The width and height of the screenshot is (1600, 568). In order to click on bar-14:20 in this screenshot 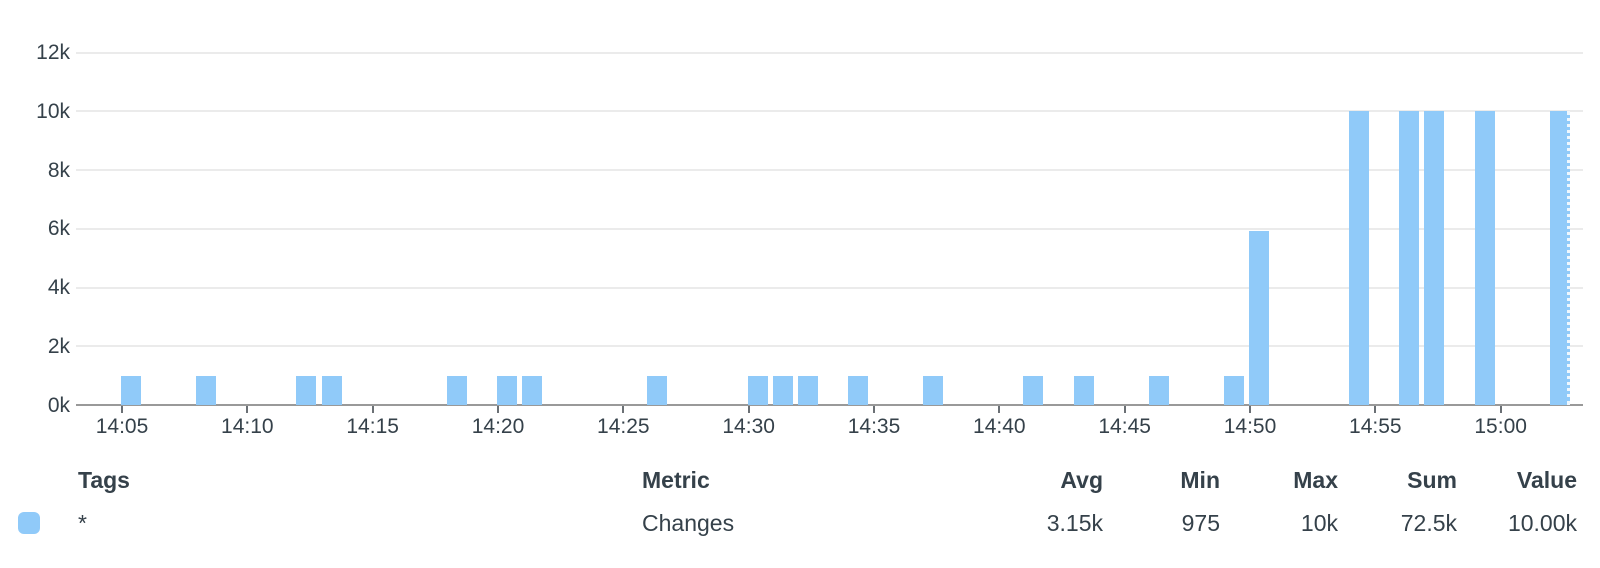, I will do `click(507, 390)`.